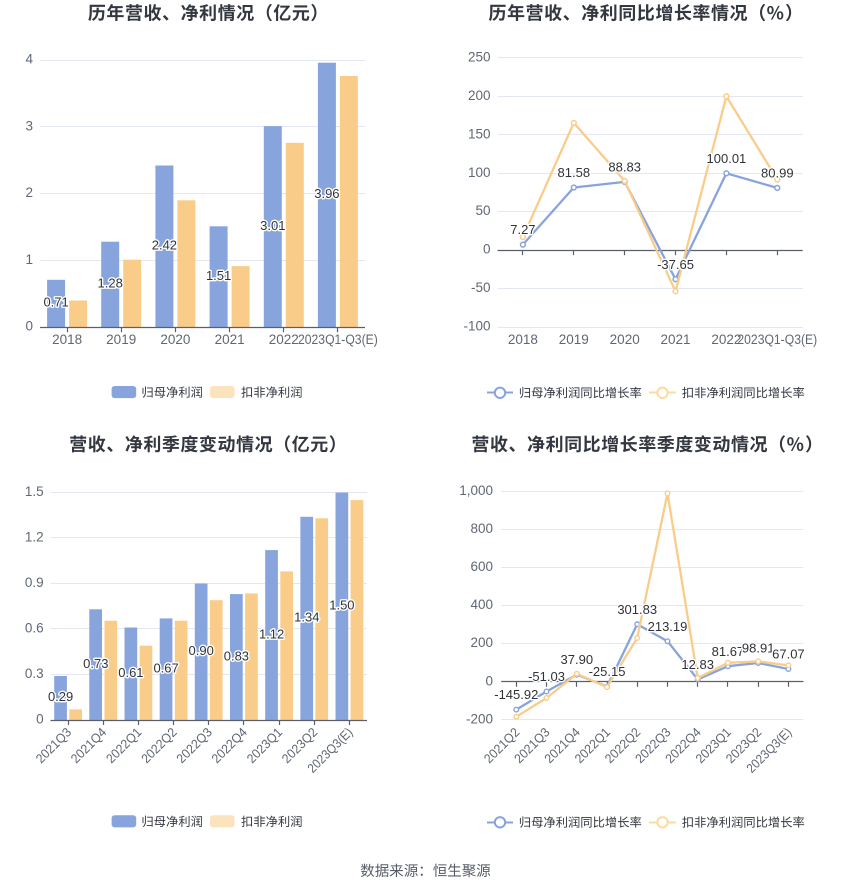 The height and width of the screenshot is (891, 850). I want to click on svg-text: 1.50, so click(341, 604).